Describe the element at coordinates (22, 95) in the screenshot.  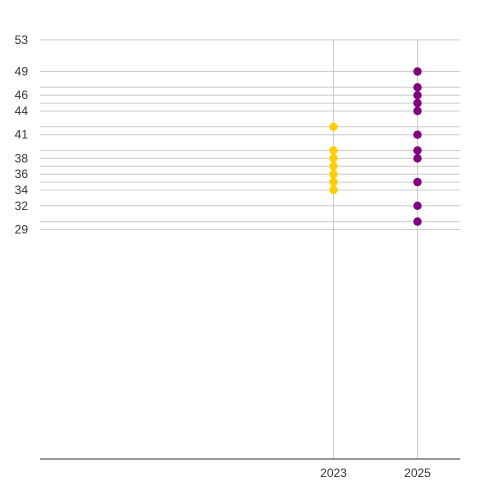
I see `y-tick-label: 46` at that location.